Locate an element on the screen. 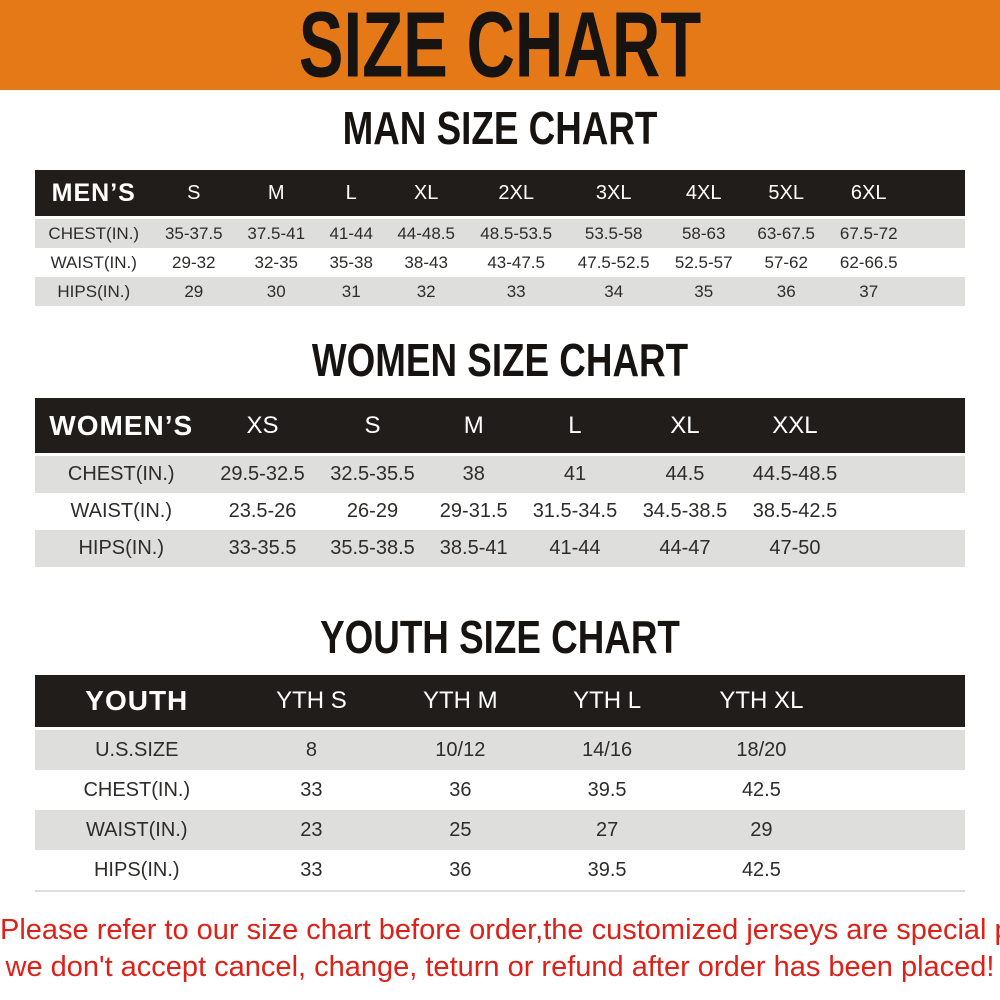  table-title: WOMEN’S is located at coordinates (121, 427).